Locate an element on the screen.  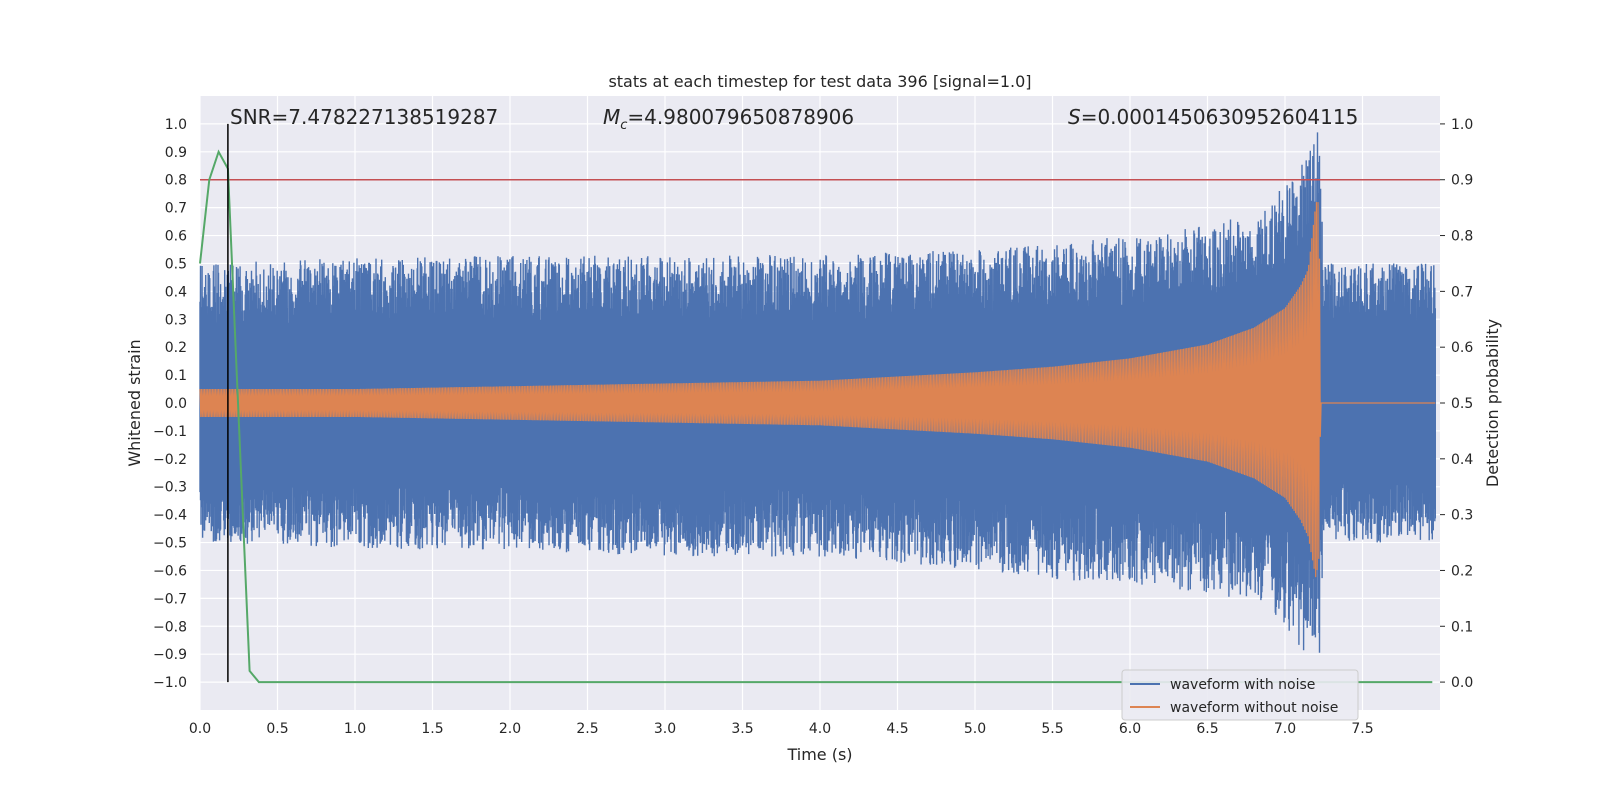
y-left-tick-label: −0.5 is located at coordinates (170, 544).